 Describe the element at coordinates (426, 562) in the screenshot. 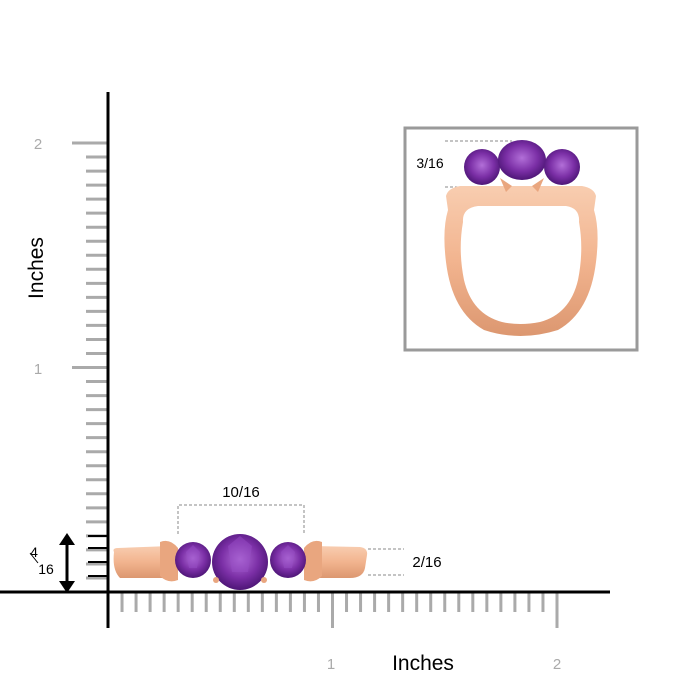

I see `height-label: 2/16` at that location.